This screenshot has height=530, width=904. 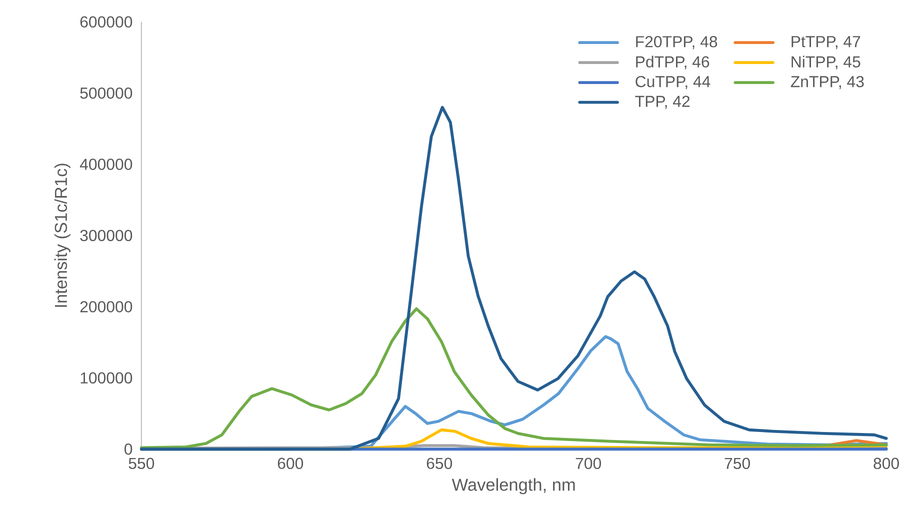 What do you see at coordinates (827, 83) in the screenshot?
I see `legend-label: ZnTPP, 43` at bounding box center [827, 83].